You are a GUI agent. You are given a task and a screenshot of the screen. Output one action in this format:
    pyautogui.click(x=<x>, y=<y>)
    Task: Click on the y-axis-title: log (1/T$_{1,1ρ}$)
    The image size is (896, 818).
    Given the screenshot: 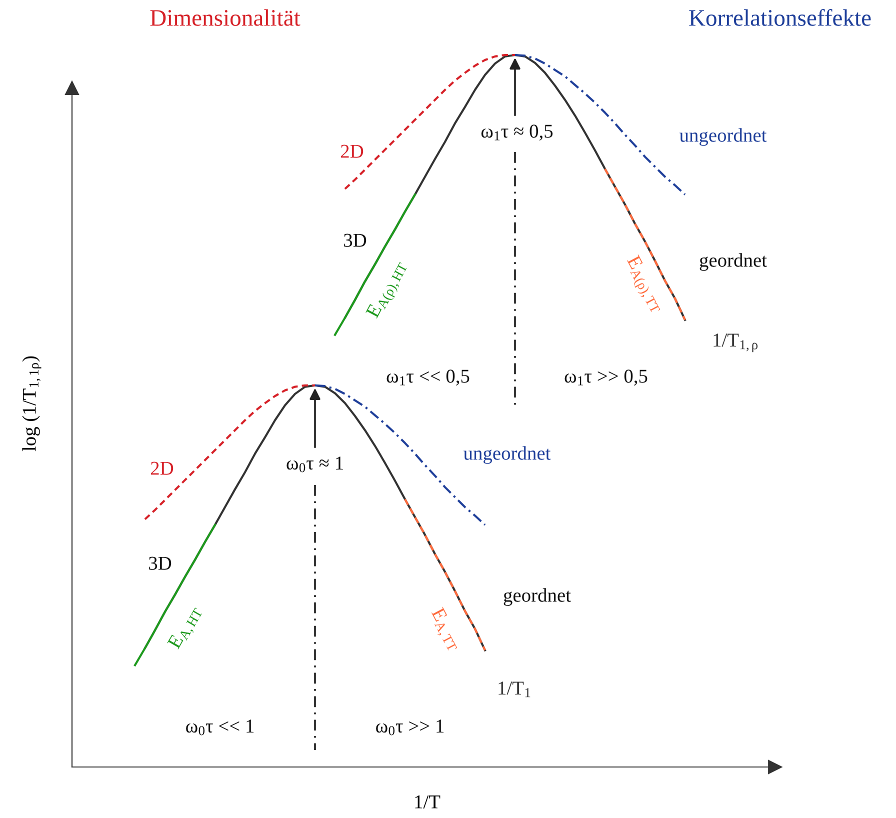 What is the action you would take?
    pyautogui.click(x=32, y=404)
    